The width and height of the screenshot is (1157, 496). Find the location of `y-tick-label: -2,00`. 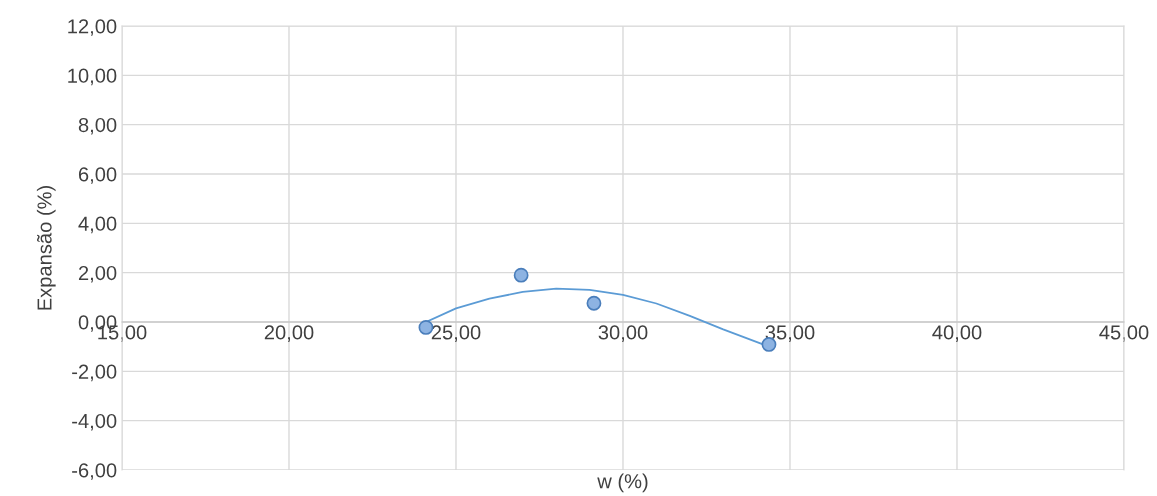

y-tick-label: -2,00 is located at coordinates (94, 373).